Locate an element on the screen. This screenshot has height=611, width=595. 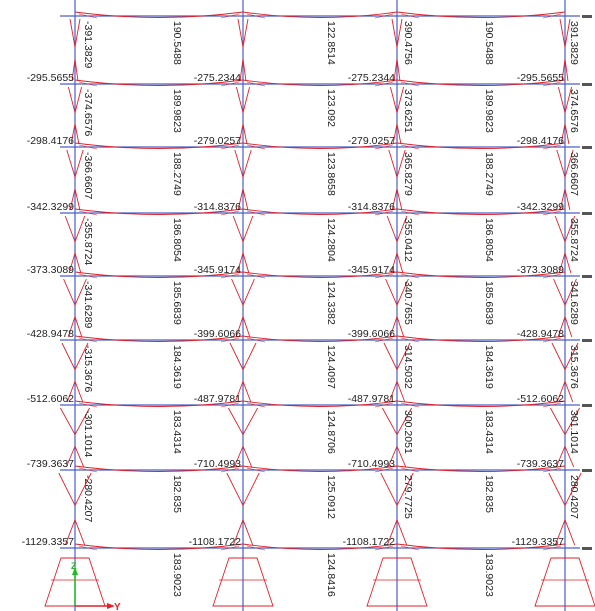
beam-end-moment-mid-right: -399.6066 is located at coordinates (371, 334).